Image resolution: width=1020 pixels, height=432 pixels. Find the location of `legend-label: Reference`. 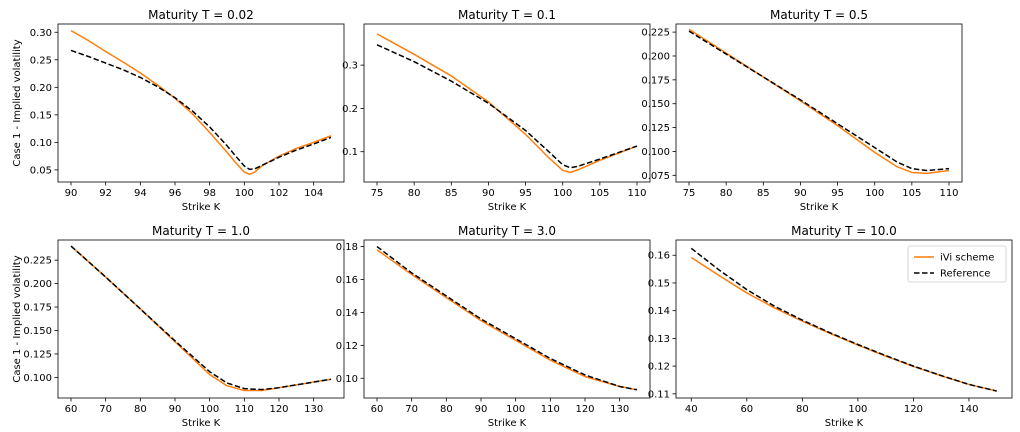

legend-label: Reference is located at coordinates (965, 274).